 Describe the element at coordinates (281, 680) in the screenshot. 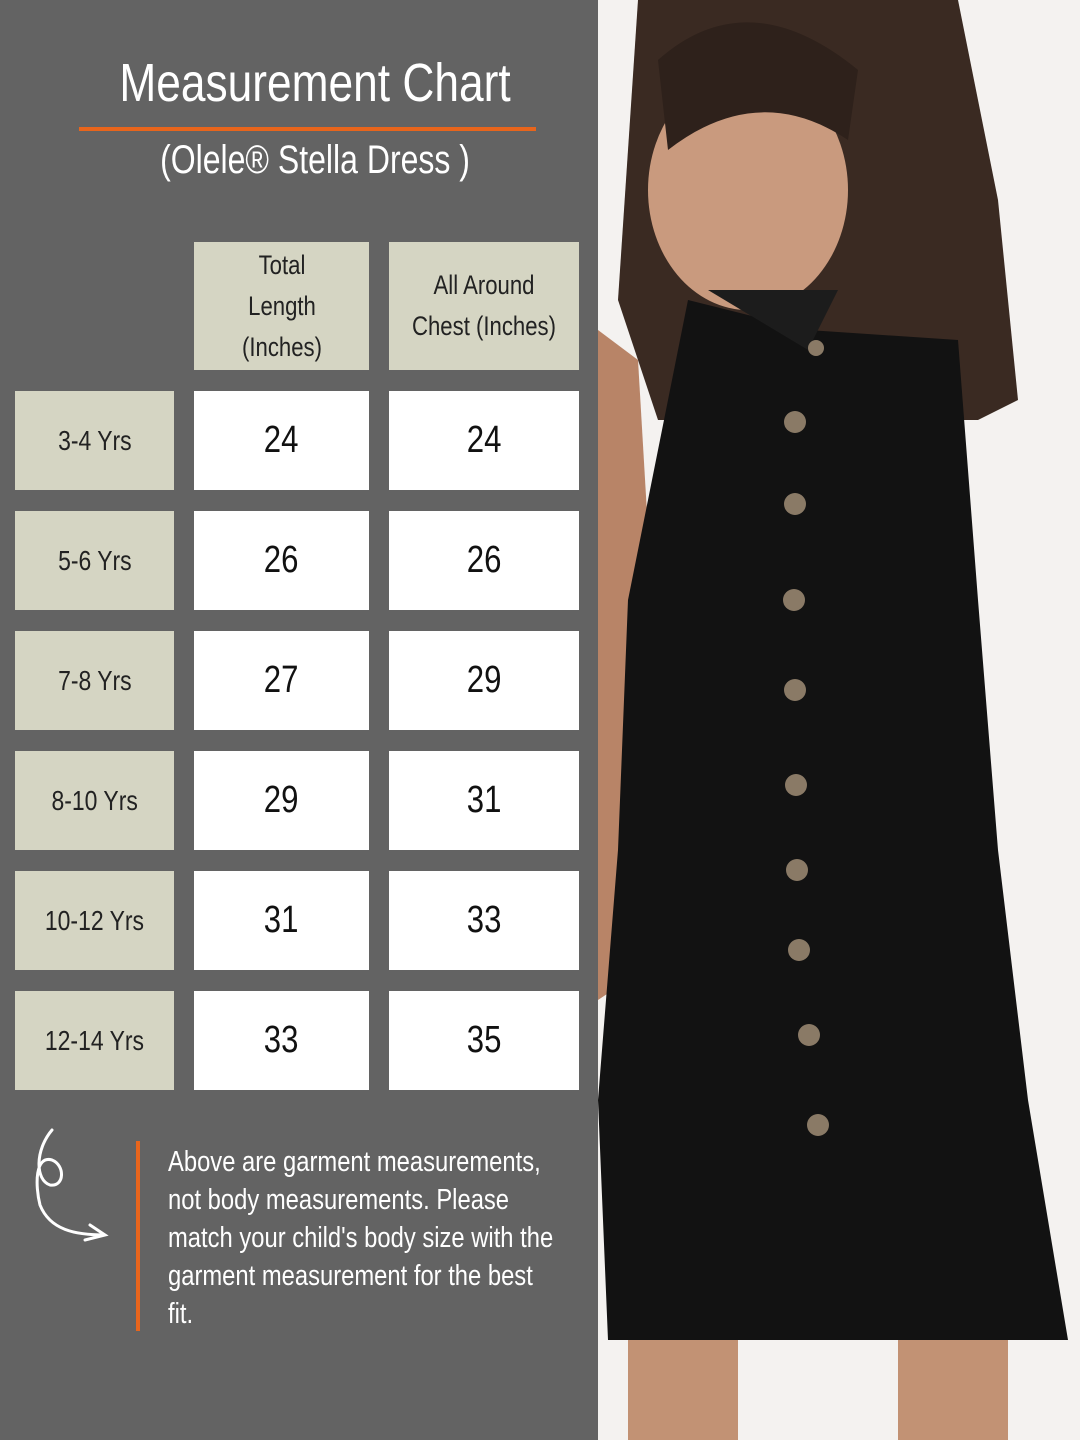

I see `length-value: 27` at that location.